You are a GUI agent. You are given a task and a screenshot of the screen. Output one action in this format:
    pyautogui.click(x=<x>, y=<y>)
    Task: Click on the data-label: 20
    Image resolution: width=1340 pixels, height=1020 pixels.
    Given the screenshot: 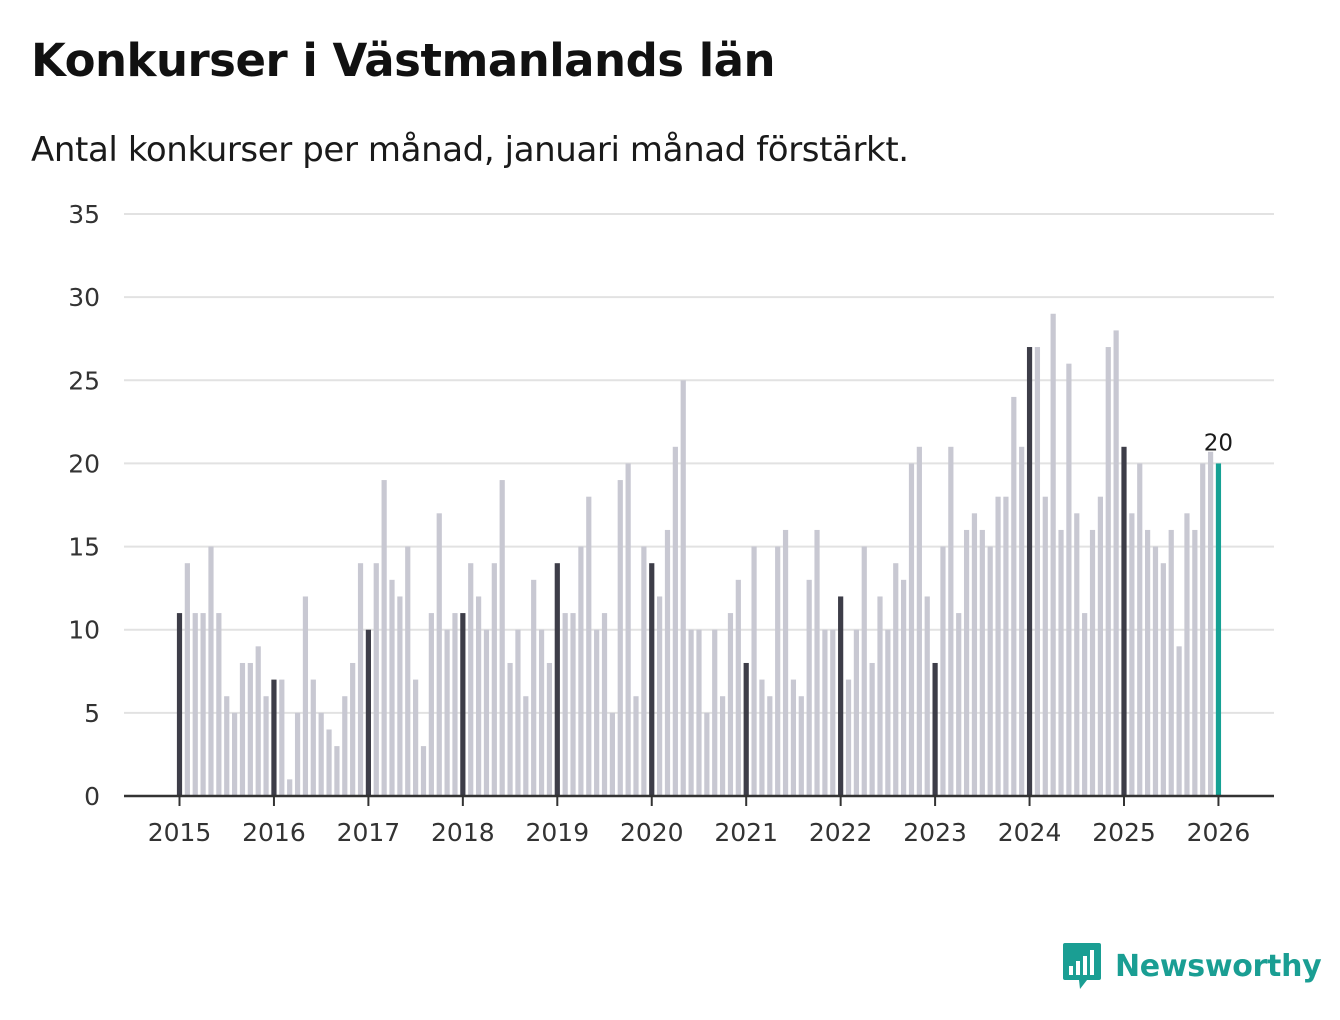 What is the action you would take?
    pyautogui.click(x=1218, y=443)
    